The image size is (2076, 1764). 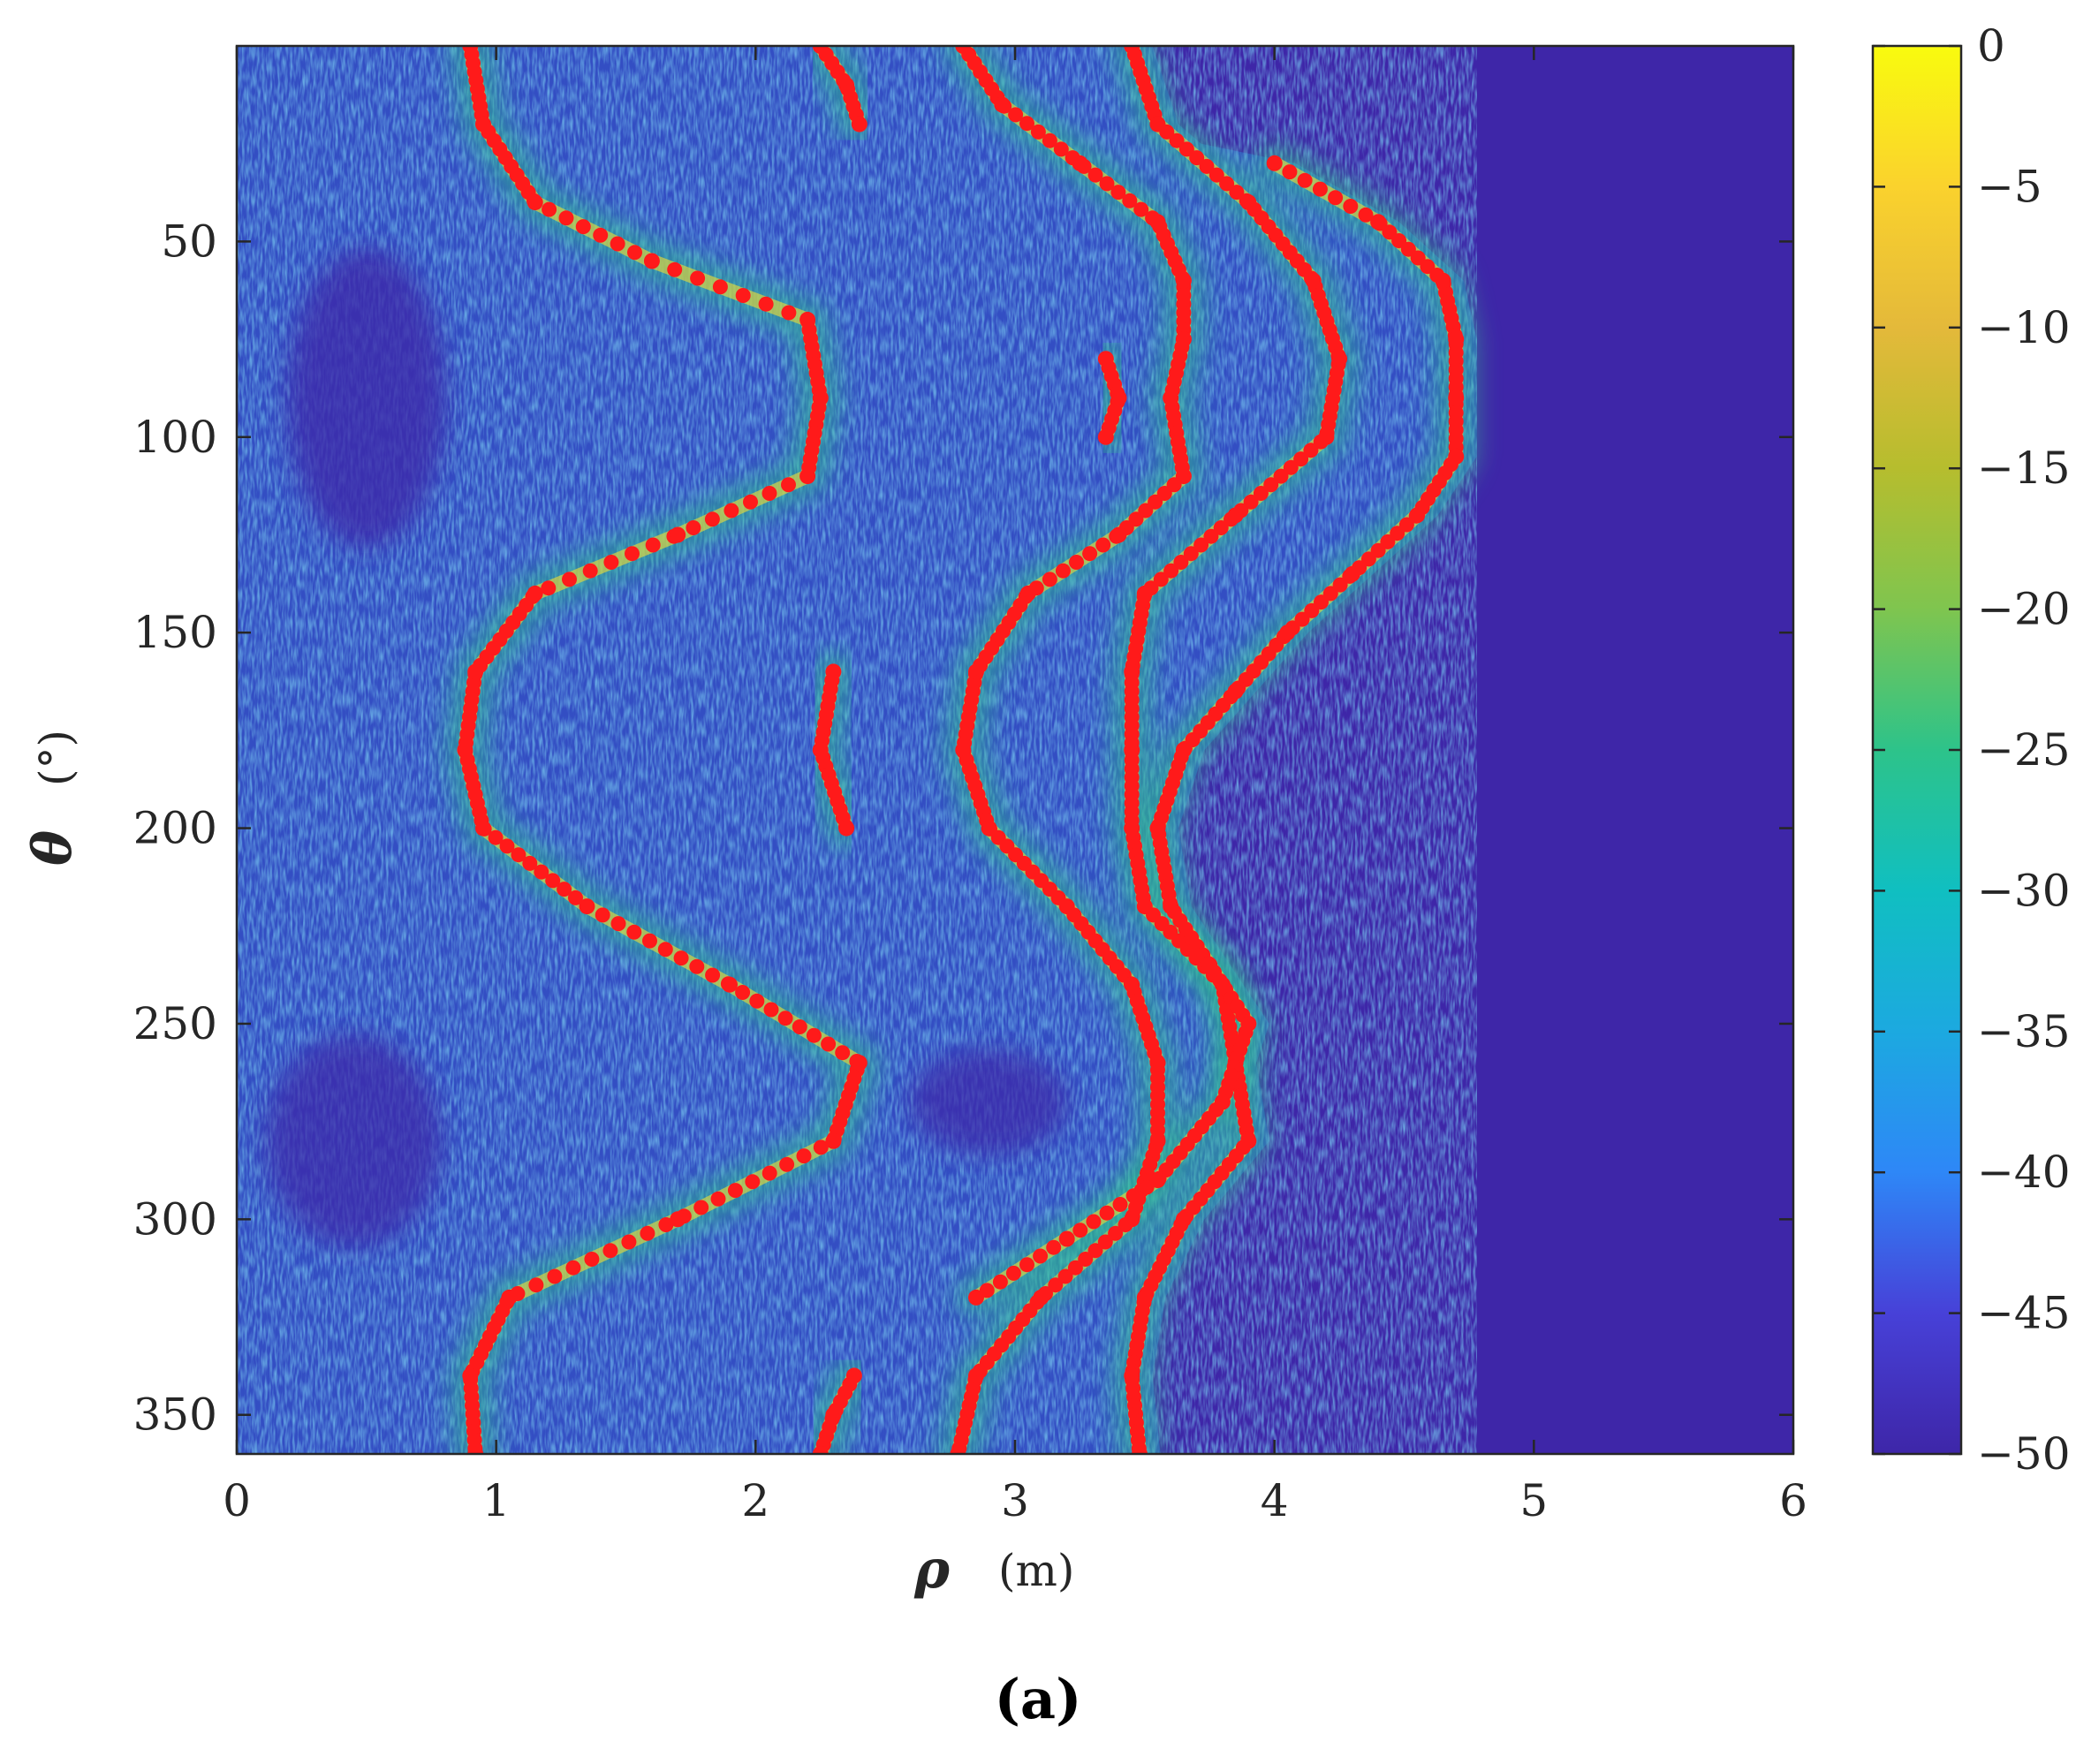 What do you see at coordinates (53, 798) in the screenshot?
I see `y-axis-title: θ (°)` at bounding box center [53, 798].